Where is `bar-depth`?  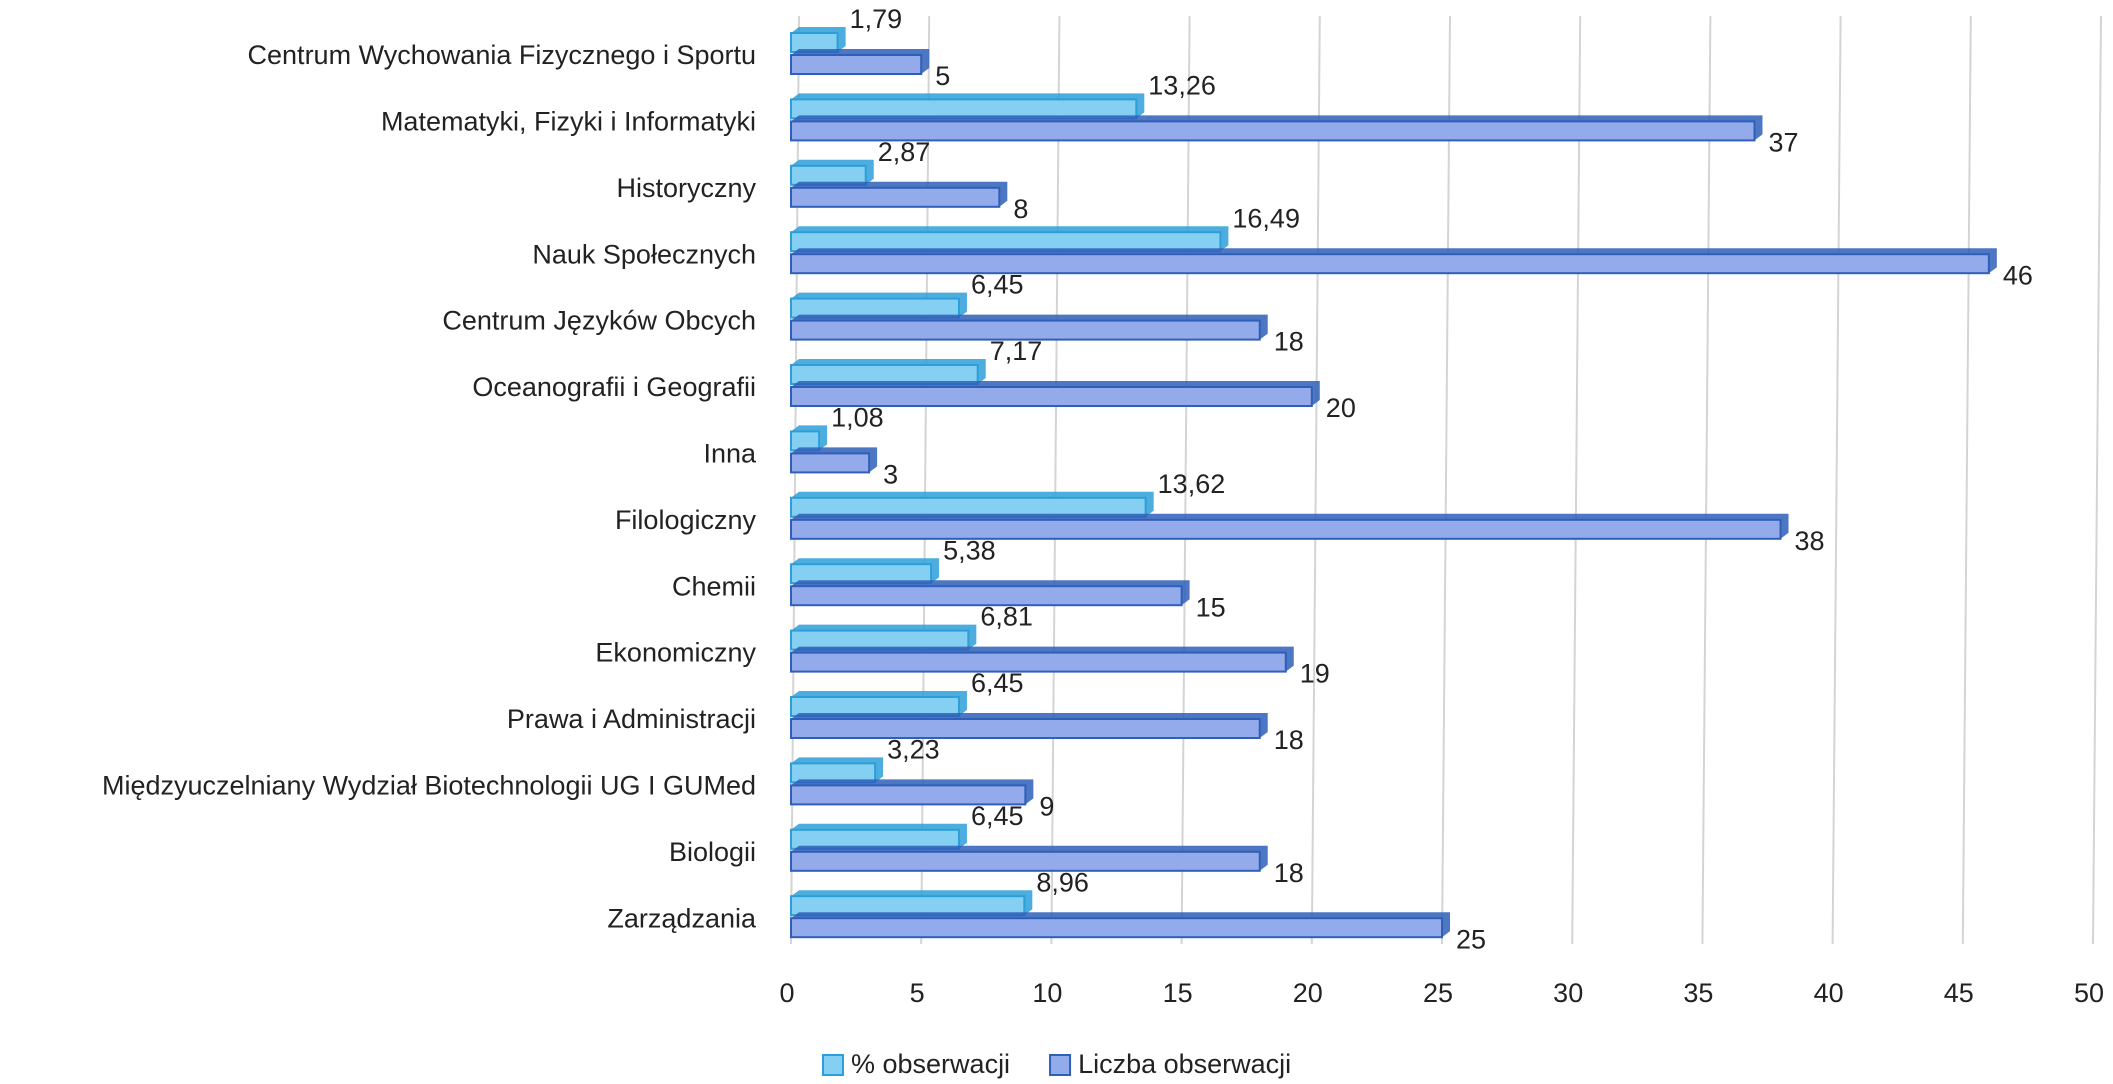 bar-depth is located at coordinates (1394, 261).